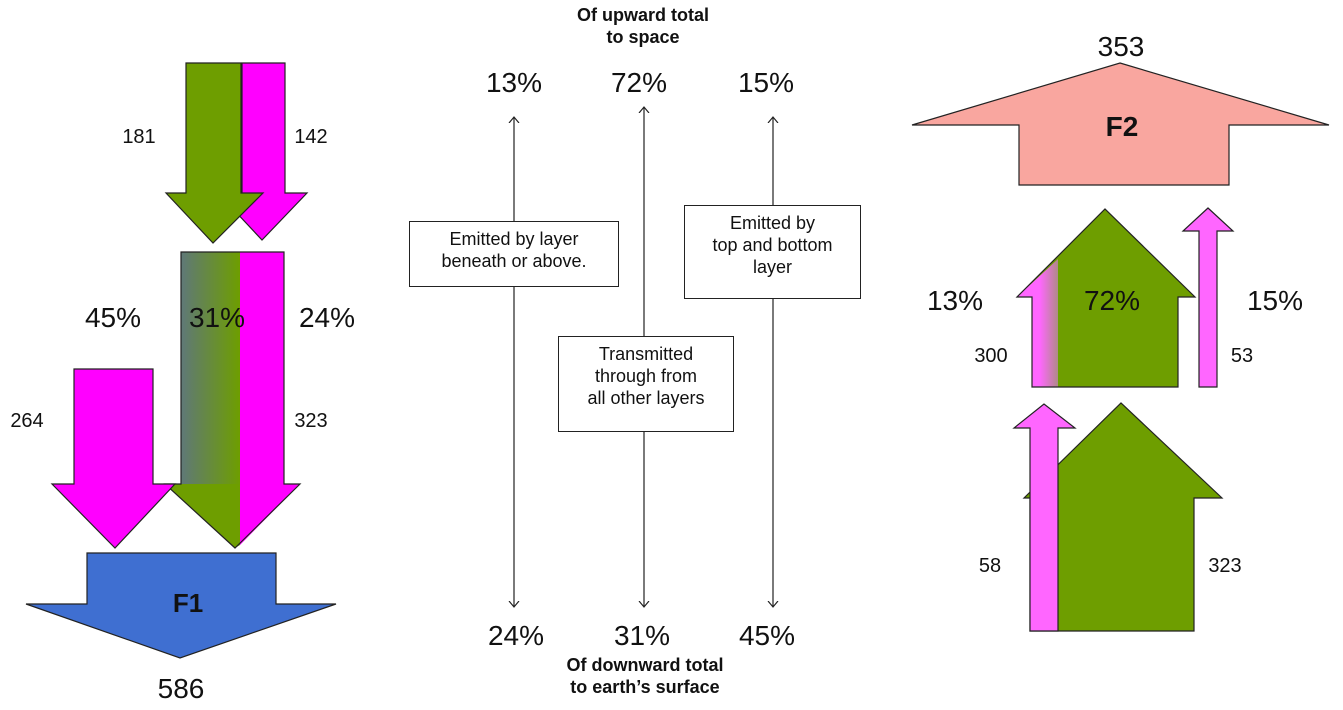 The height and width of the screenshot is (710, 1343). Describe the element at coordinates (514, 82) in the screenshot. I see `top-pct-left: 13%` at that location.